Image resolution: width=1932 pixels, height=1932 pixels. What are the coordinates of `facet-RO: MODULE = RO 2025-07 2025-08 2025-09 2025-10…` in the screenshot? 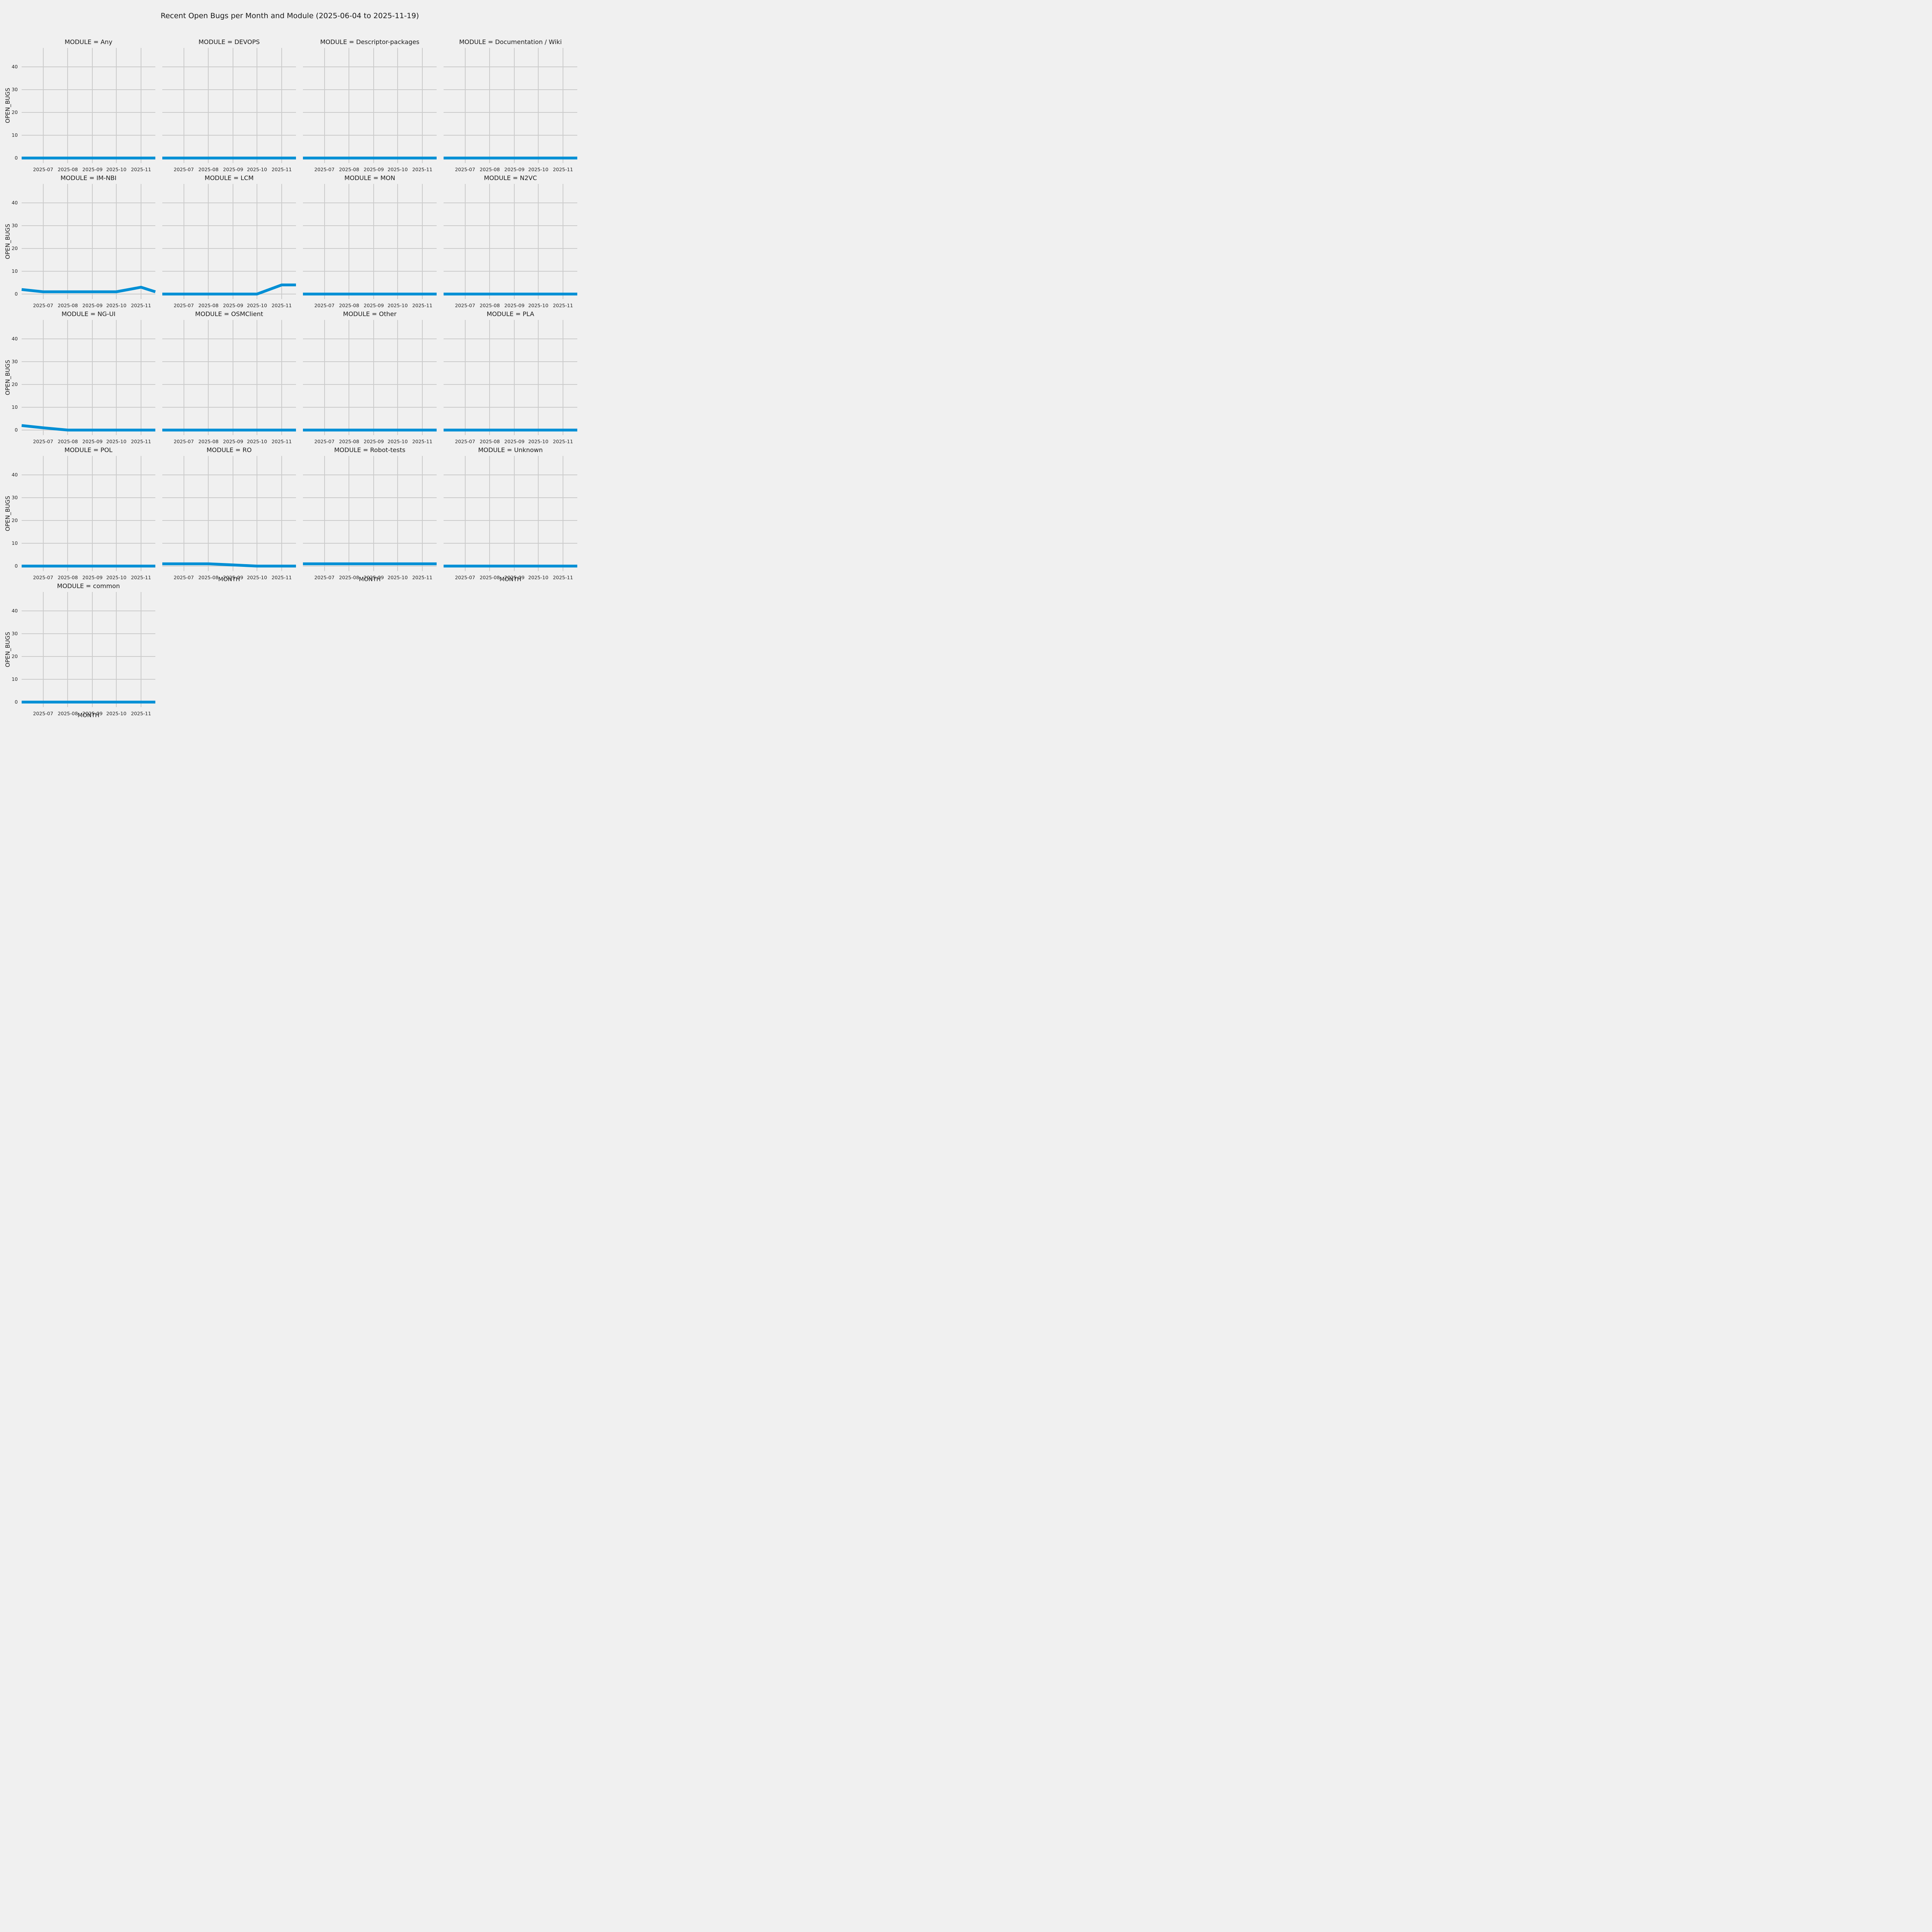 It's located at (229, 514).